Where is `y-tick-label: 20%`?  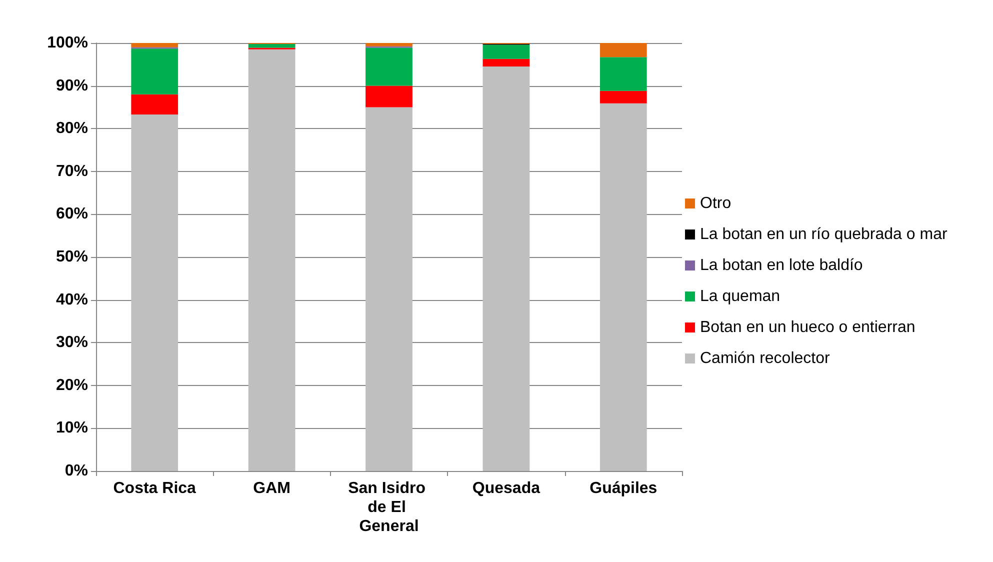 y-tick-label: 20% is located at coordinates (72, 385).